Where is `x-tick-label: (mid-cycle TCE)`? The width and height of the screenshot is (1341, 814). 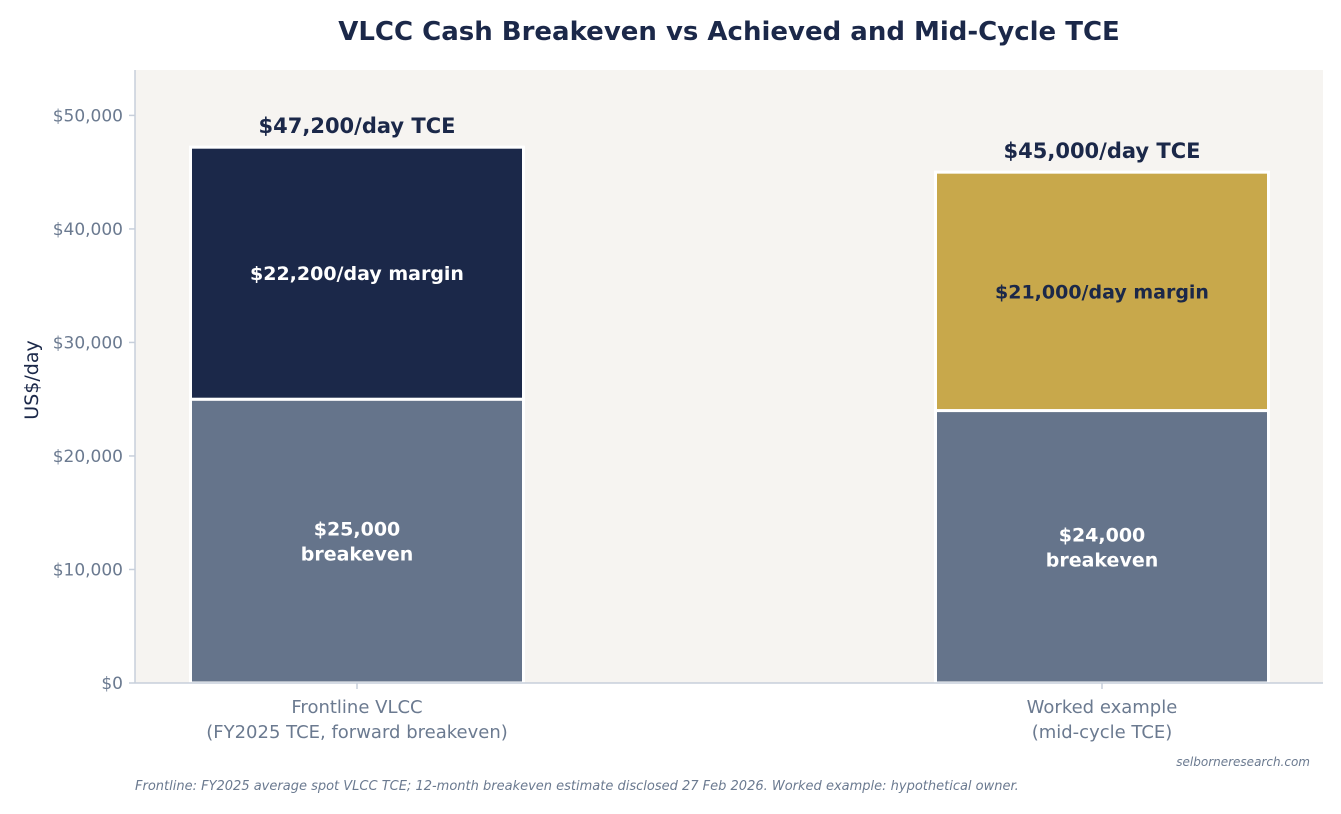 x-tick-label: (mid-cycle TCE) is located at coordinates (1102, 732).